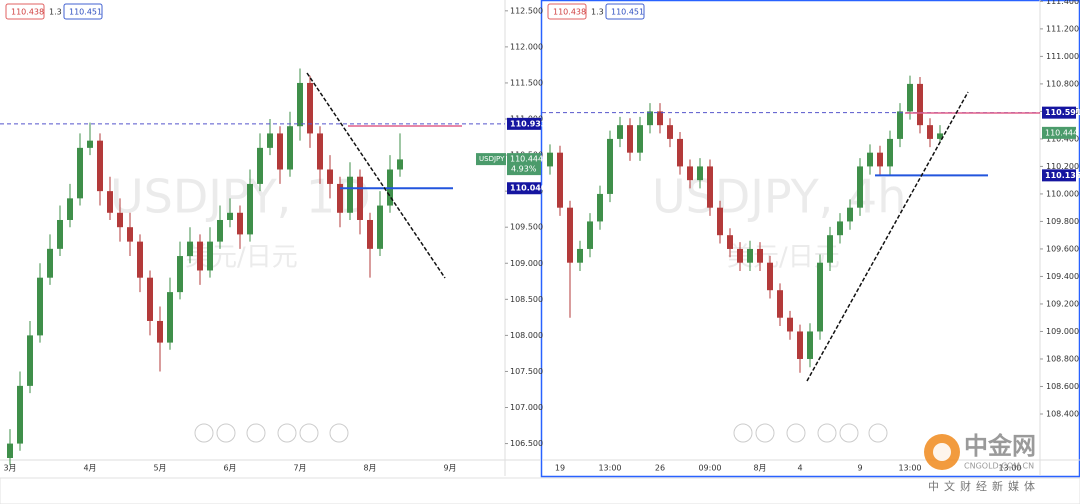 The image size is (1080, 504). I want to click on x-tick-label: 26, so click(660, 468).